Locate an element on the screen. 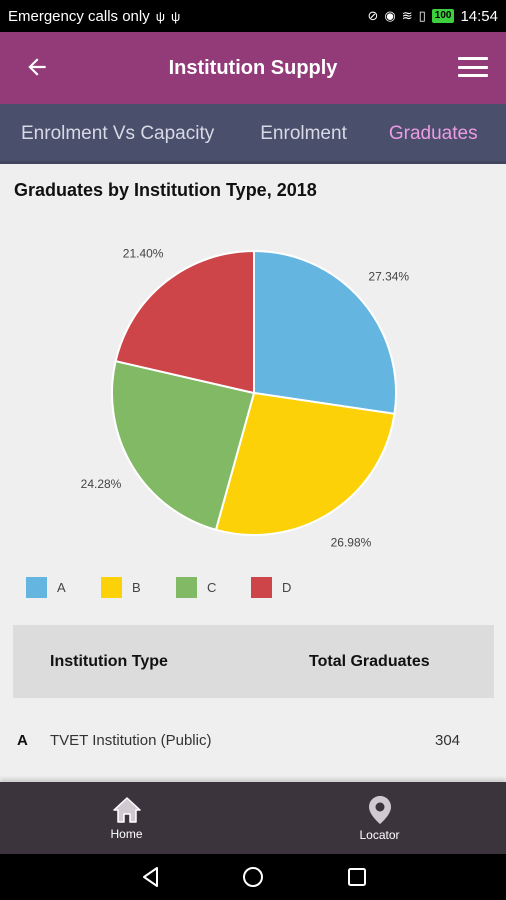  status-right: ⊘ ◉ ≋ ▯ 100 14:54 is located at coordinates (432, 16).